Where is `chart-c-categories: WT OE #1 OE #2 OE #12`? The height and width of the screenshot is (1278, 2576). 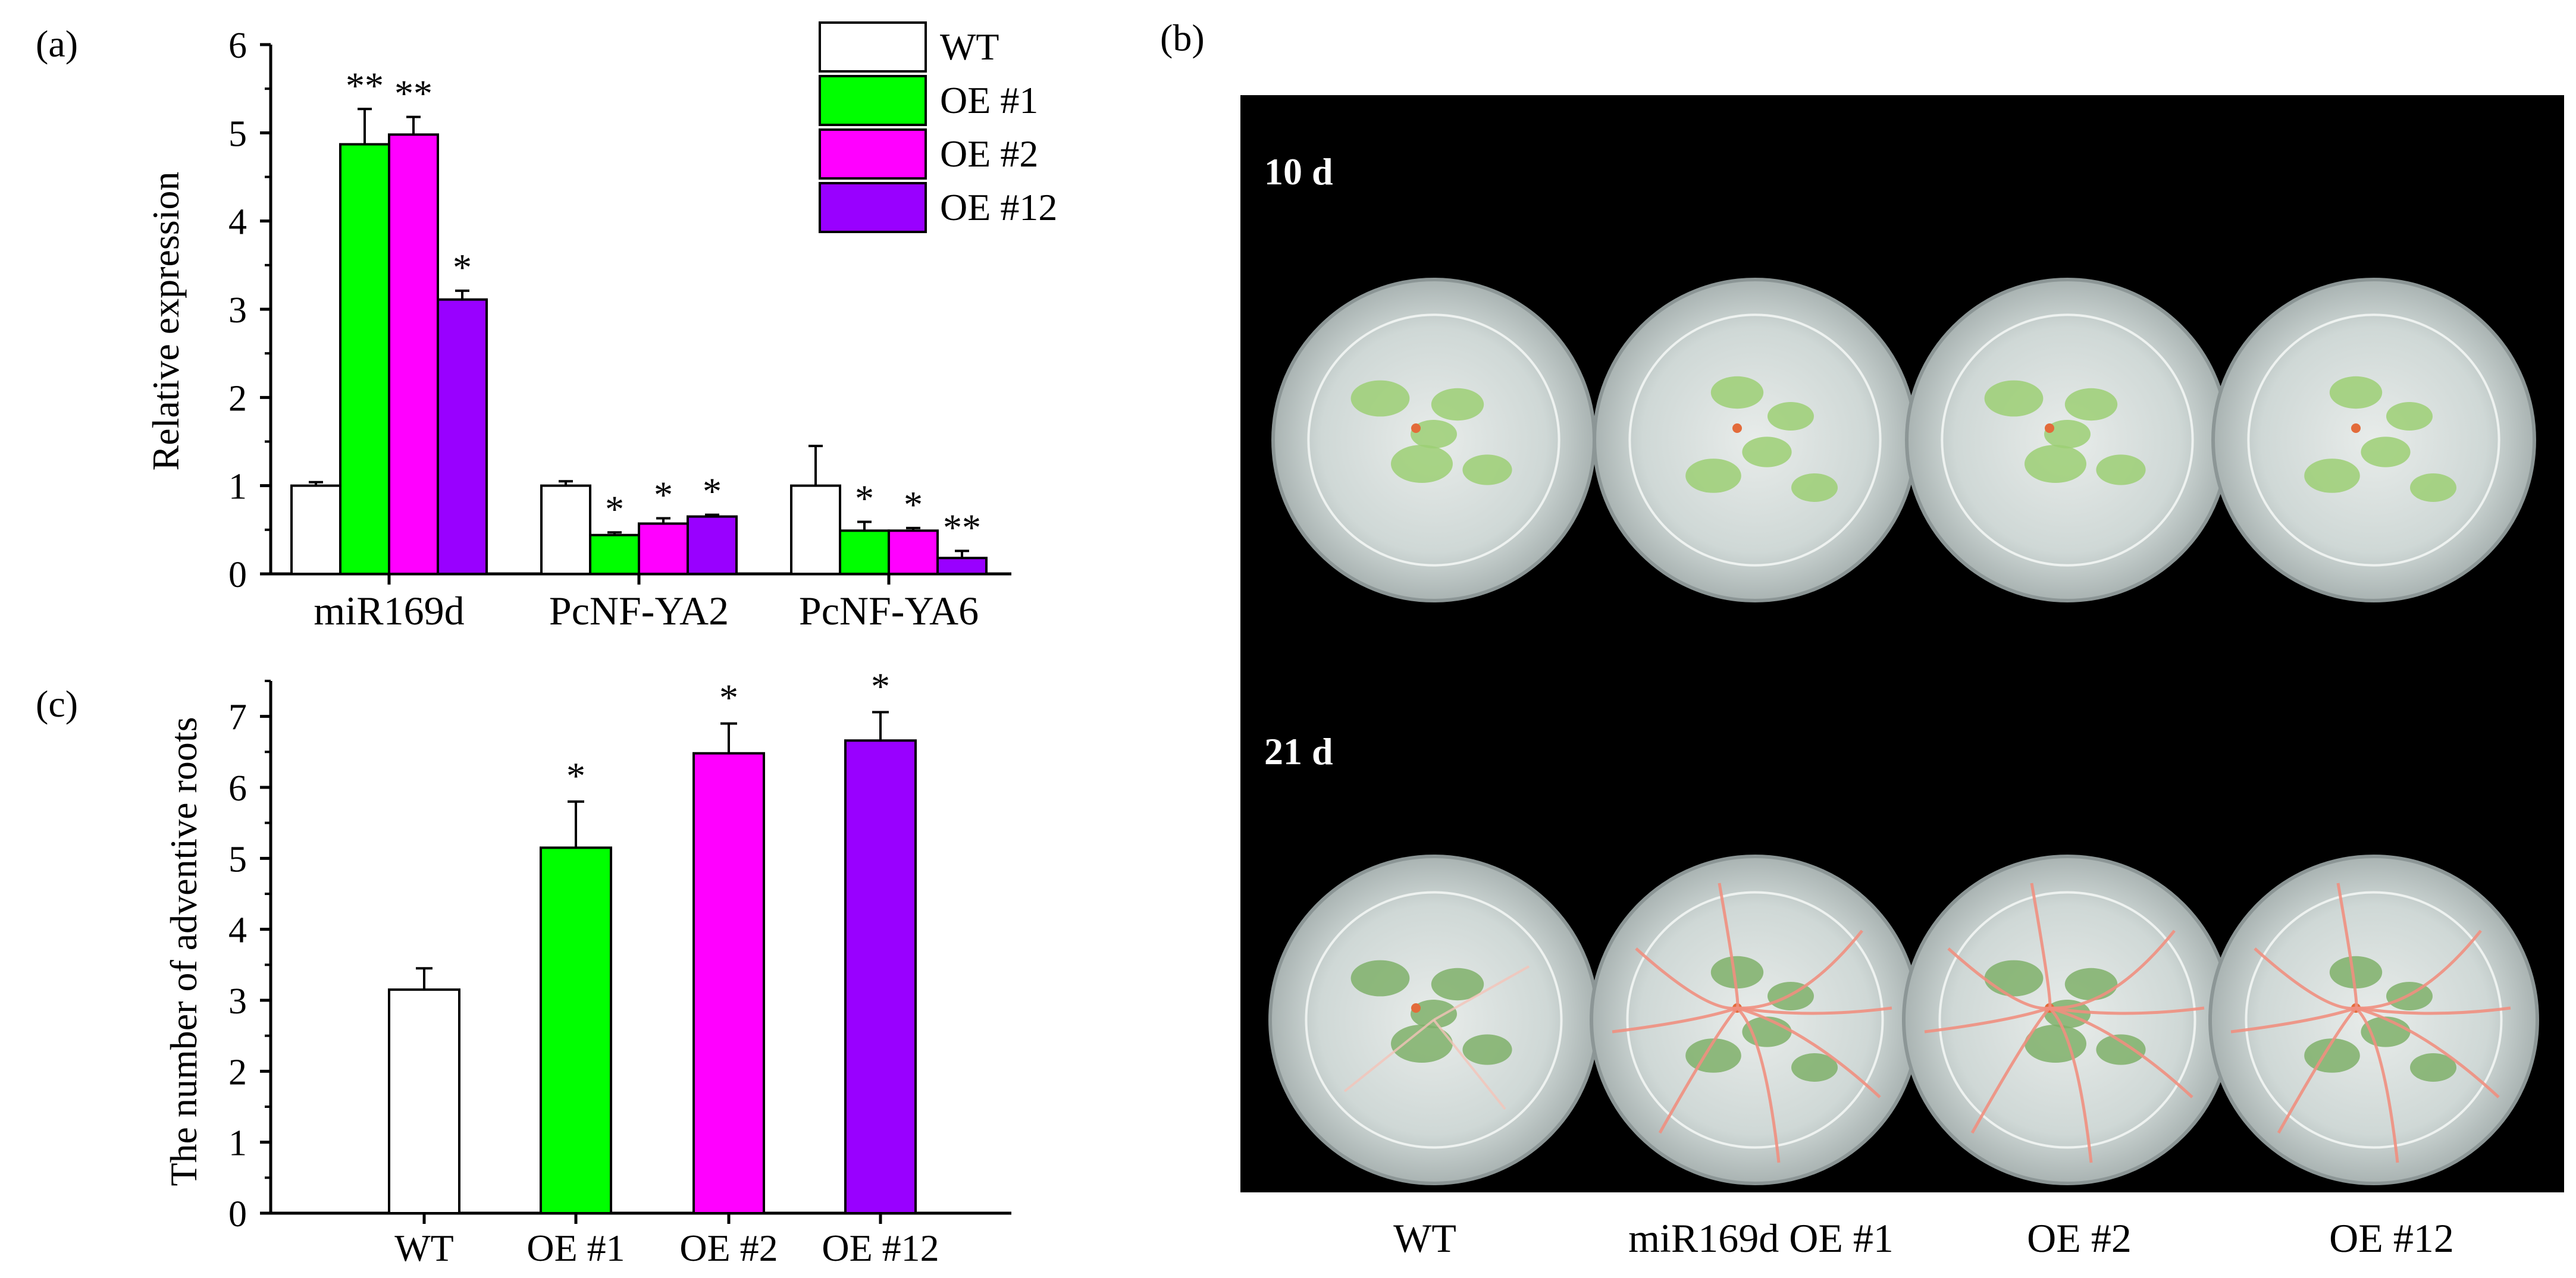
chart-c-categories: WT OE #1 OE #2 OE #12 is located at coordinates (667, 1241).